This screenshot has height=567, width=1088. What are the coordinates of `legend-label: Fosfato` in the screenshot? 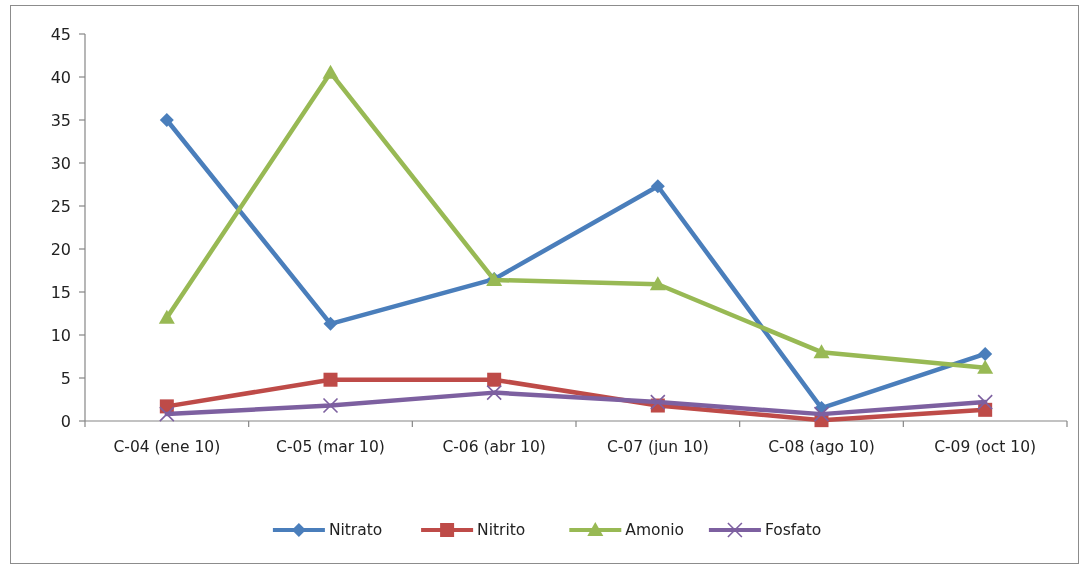 It's located at (793, 530).